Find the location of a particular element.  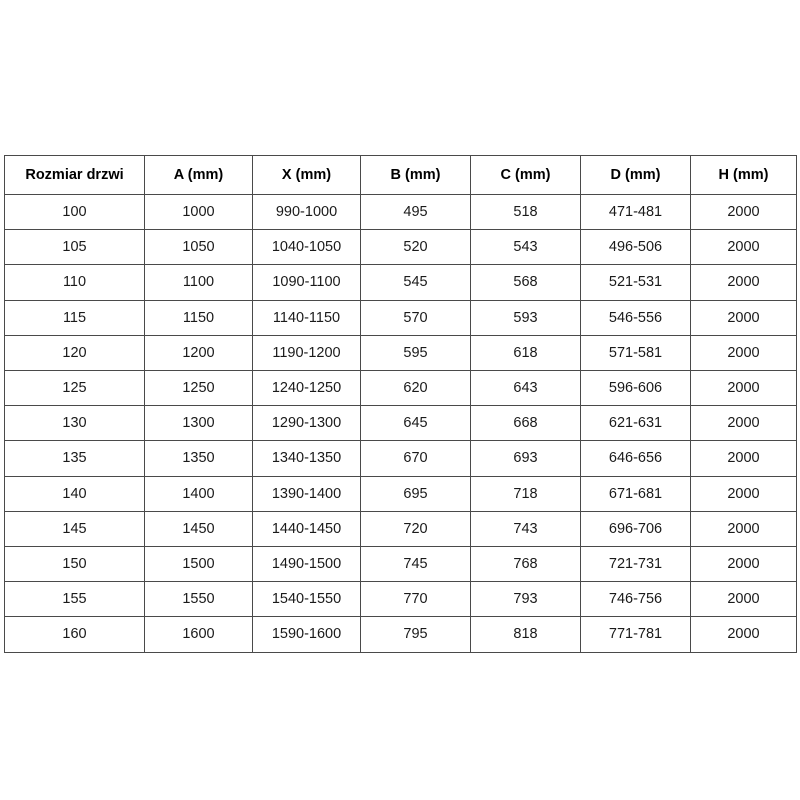

table-cell: 718 is located at coordinates (525, 493).